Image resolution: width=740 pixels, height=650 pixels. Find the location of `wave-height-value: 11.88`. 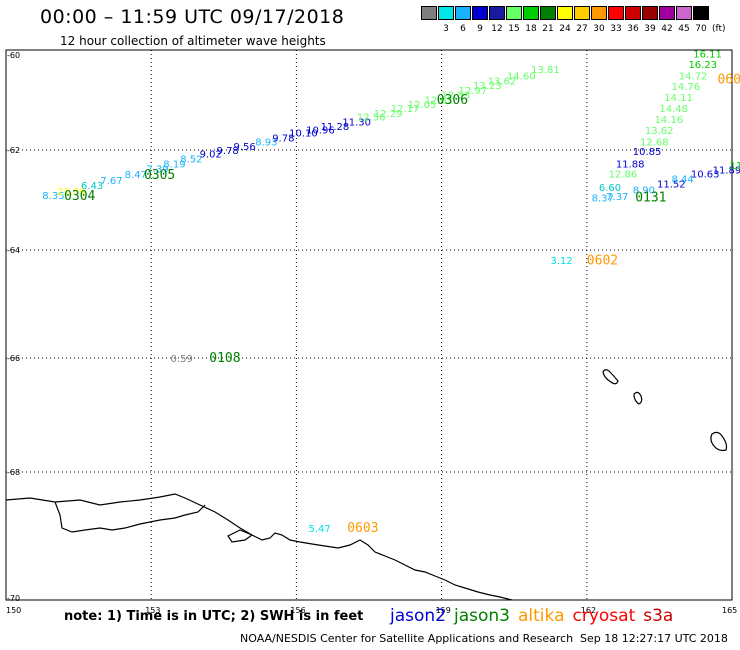

wave-height-value: 11.88 is located at coordinates (630, 165).